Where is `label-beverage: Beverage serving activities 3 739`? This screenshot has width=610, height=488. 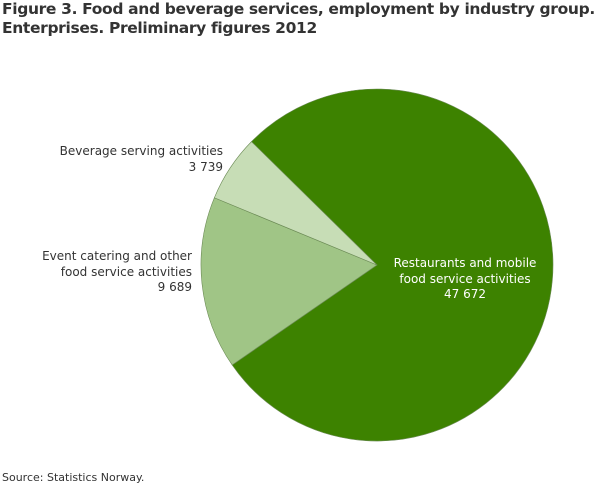 label-beverage: Beverage serving activities 3 739 is located at coordinates (141, 159).